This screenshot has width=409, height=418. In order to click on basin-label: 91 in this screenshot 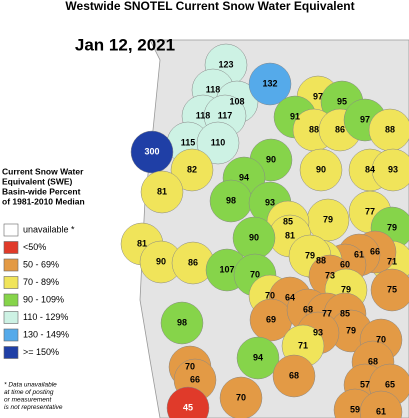, I will do `click(295, 116)`.